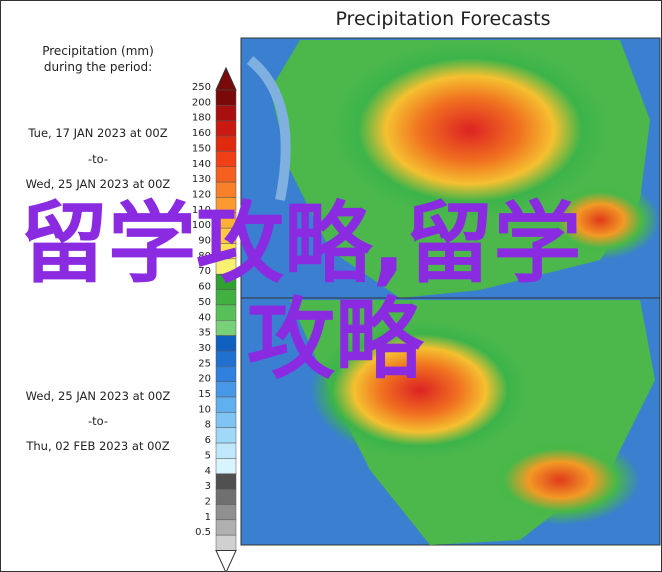 The height and width of the screenshot is (572, 662). What do you see at coordinates (208, 517) in the screenshot?
I see `level-label: 1` at bounding box center [208, 517].